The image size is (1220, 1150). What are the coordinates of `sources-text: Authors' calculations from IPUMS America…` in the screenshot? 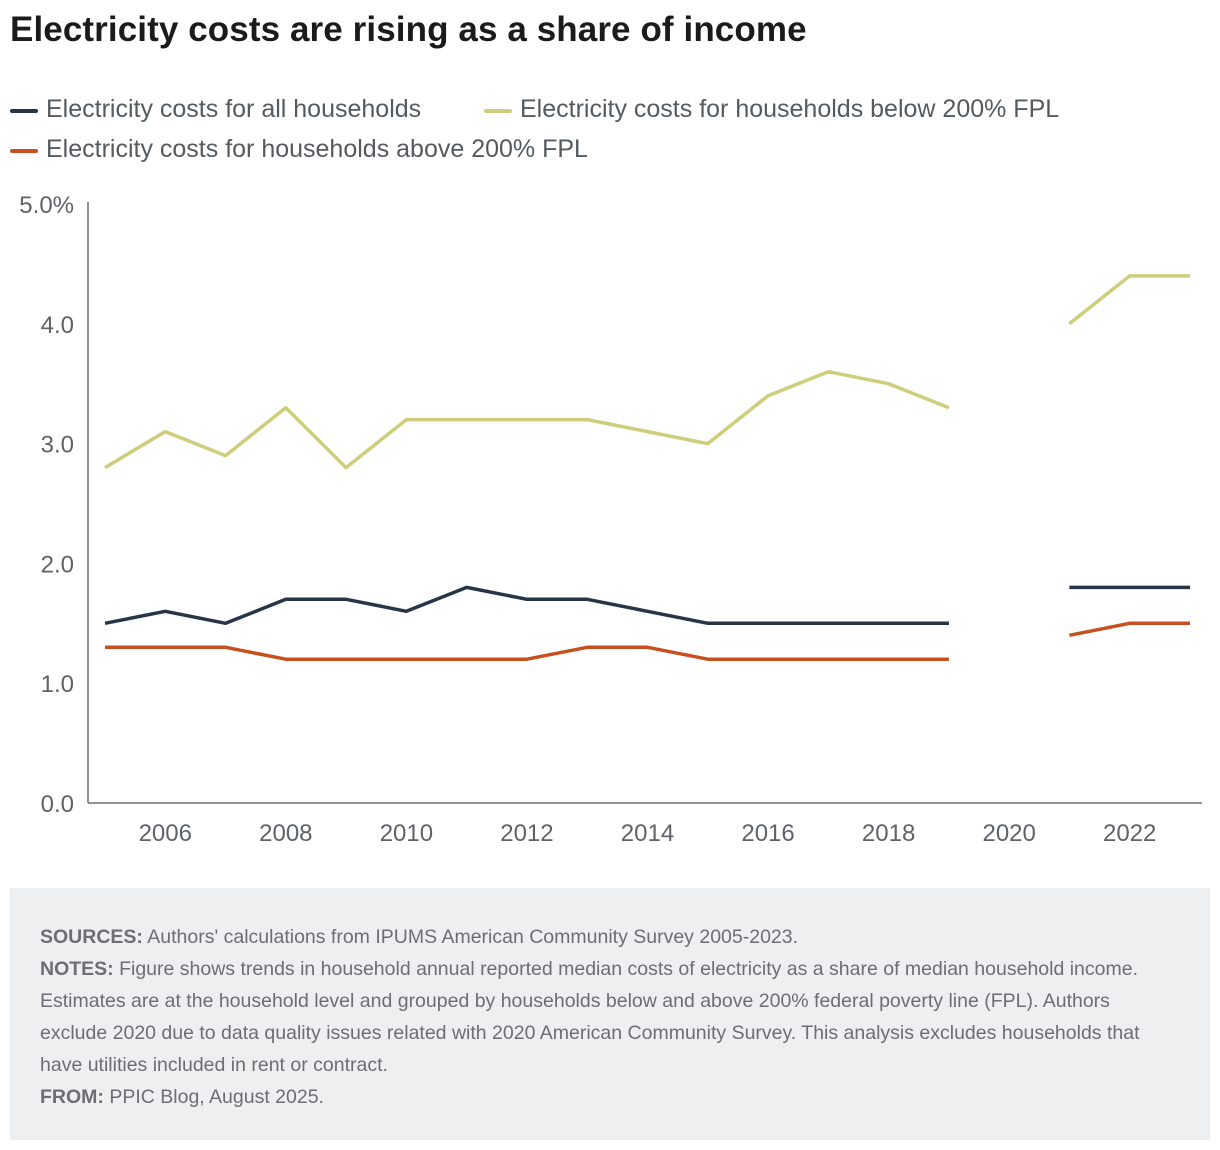 It's located at (470, 937).